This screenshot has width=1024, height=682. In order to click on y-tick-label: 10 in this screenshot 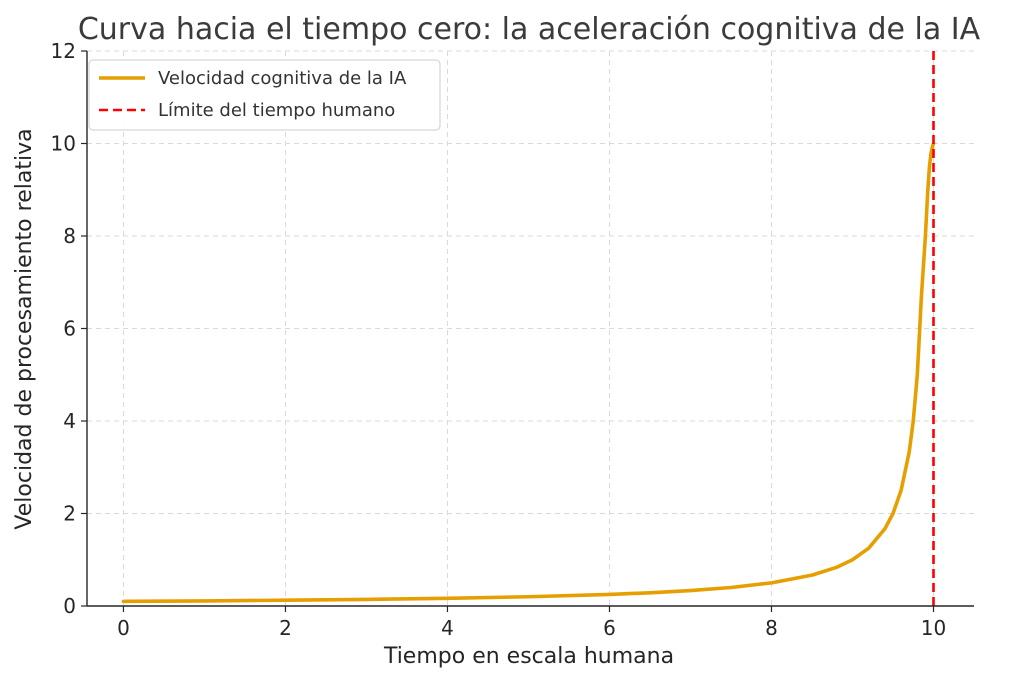, I will do `click(63, 144)`.